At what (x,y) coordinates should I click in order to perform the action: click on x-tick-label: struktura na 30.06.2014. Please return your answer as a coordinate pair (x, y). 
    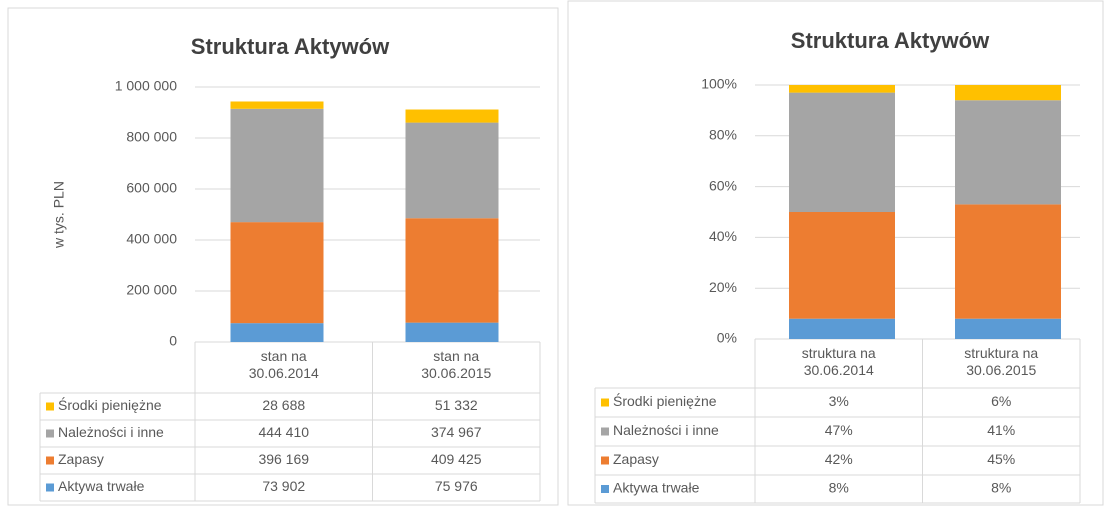
    Looking at the image, I should click on (838, 361).